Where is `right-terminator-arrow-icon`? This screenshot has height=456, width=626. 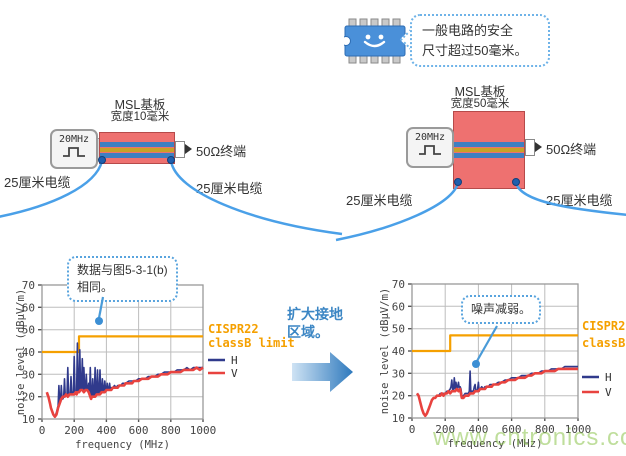
right-terminator-arrow-icon is located at coordinates (538, 147).